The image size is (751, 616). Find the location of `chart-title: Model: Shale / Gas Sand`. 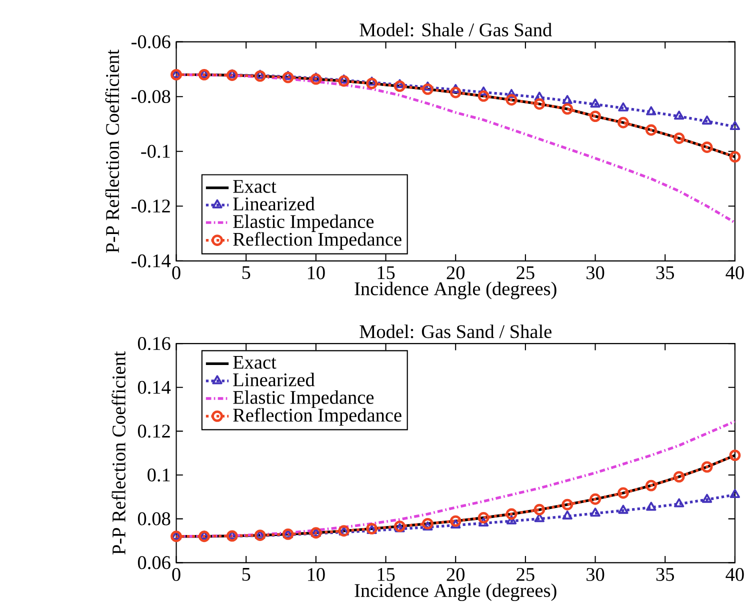

chart-title: Model: Shale / Gas Sand is located at coordinates (456, 29).